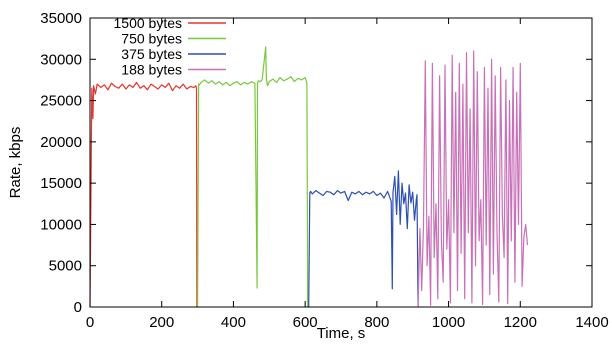  I want to click on y-tick-label: 10000, so click(61, 224).